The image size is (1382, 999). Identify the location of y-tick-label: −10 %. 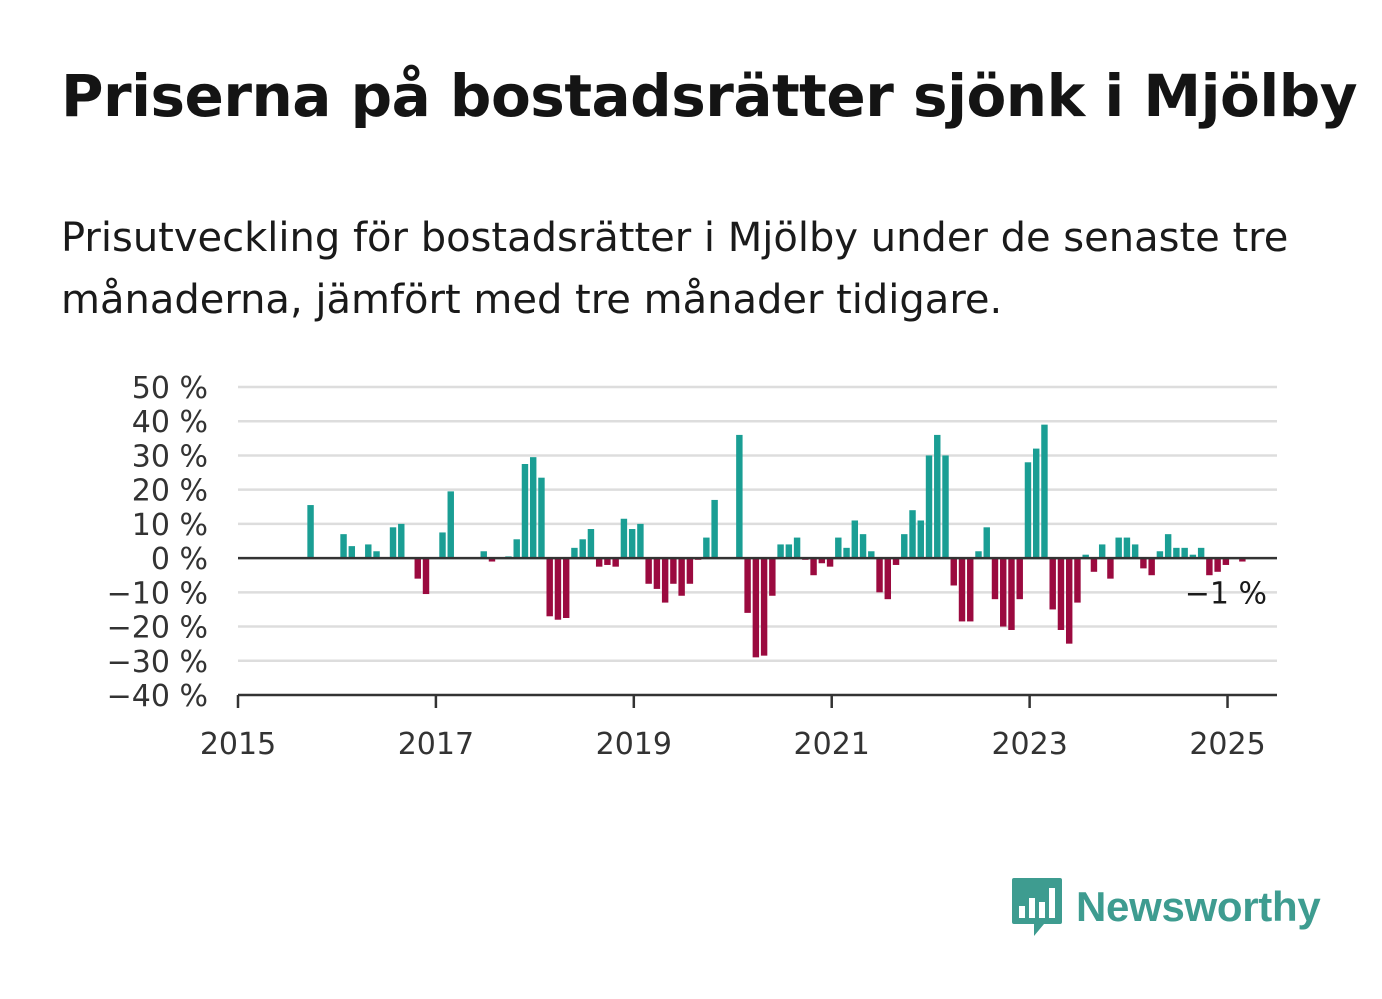
(157, 593).